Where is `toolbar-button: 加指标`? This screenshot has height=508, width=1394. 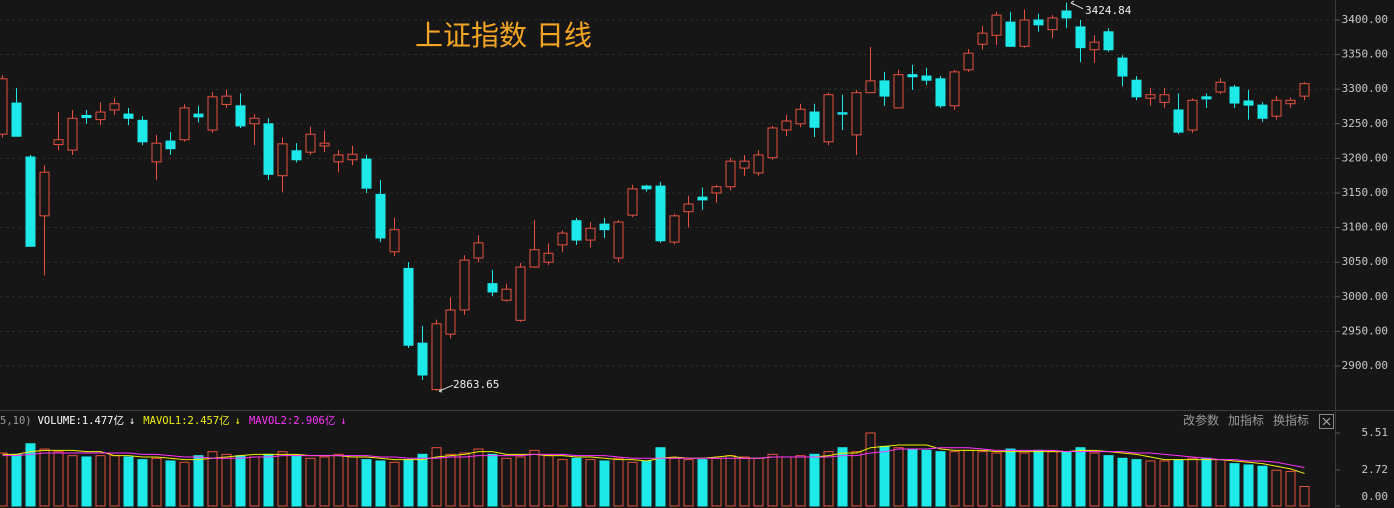 toolbar-button: 加指标 is located at coordinates (1246, 420).